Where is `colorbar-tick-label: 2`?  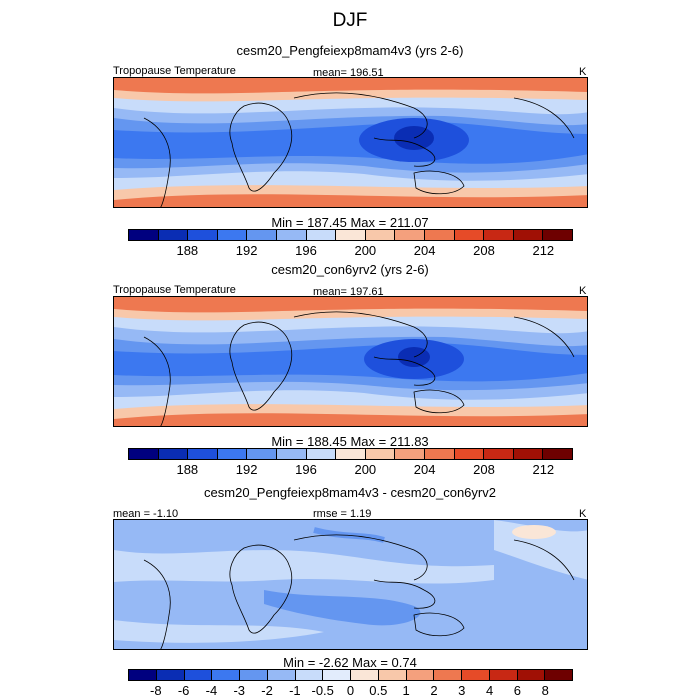
colorbar-tick-label: 2 is located at coordinates (434, 690).